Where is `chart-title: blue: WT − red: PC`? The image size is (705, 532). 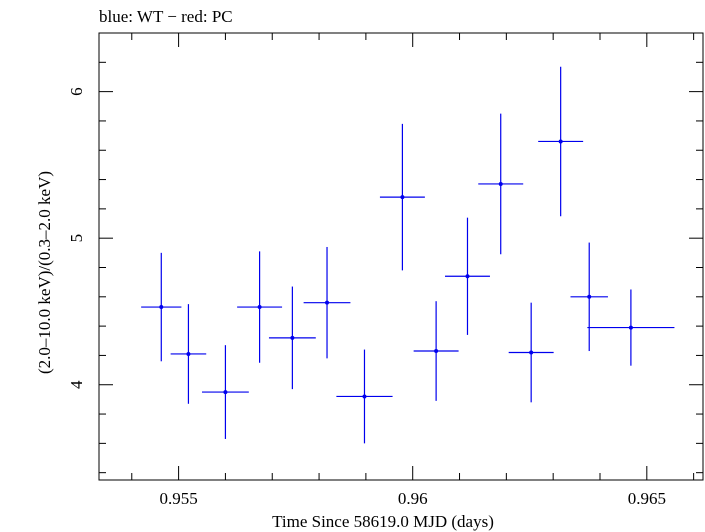
chart-title: blue: WT − red: PC is located at coordinates (166, 16).